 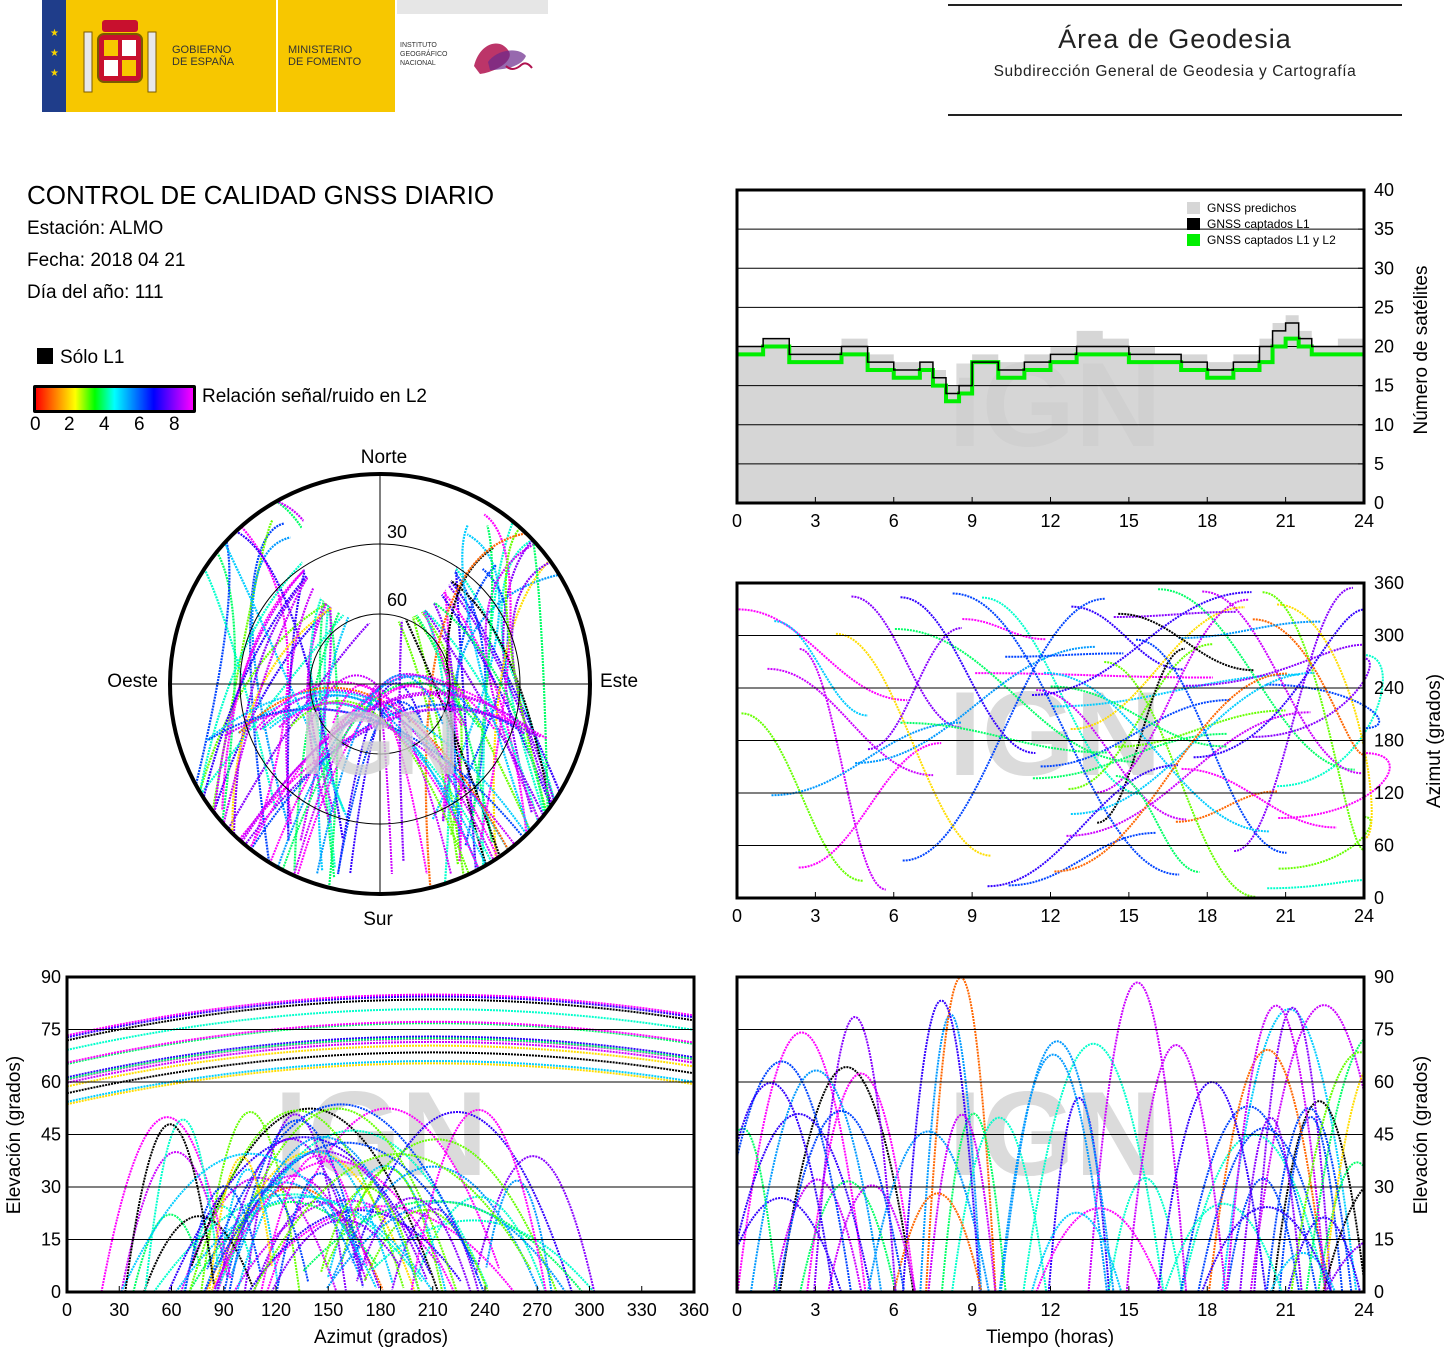 I want to click on skyplot-ring-label: 60, so click(x=397, y=600).